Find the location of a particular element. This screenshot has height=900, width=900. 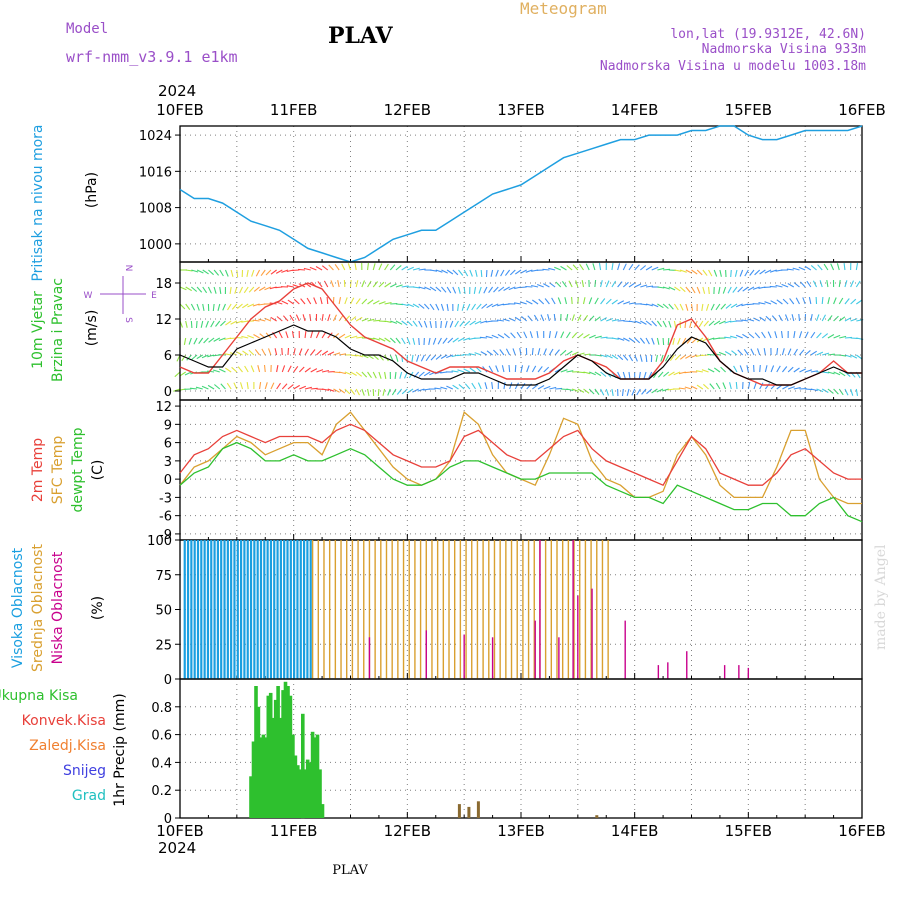

wind-unit: (m/s) is located at coordinates (92, 328).